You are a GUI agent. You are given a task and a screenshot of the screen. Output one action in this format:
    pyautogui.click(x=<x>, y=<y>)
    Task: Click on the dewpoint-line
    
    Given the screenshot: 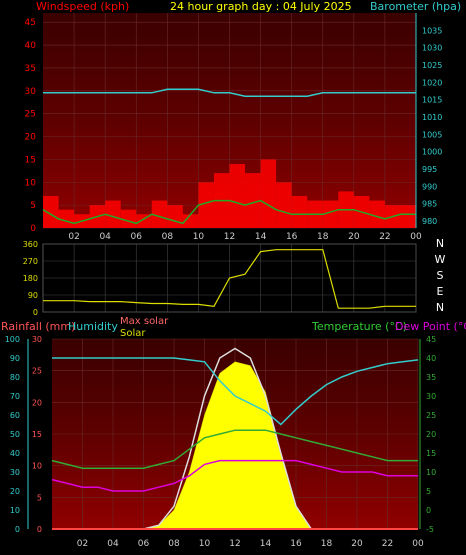 What is the action you would take?
    pyautogui.click(x=234, y=475)
    